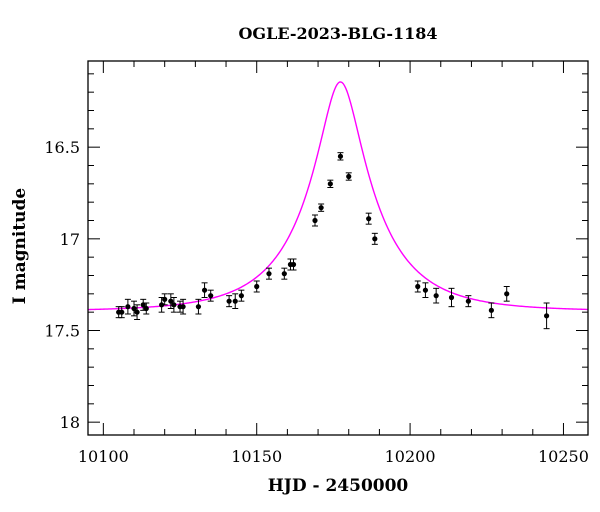 This screenshot has height=512, width=600. I want to click on y-axis-title: I magnitude, so click(20, 246).